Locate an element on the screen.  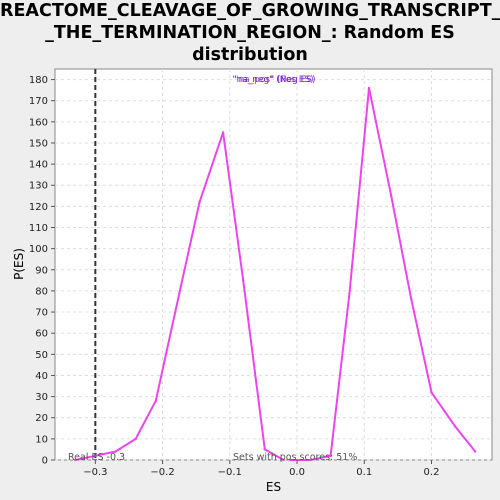
pos-scores-annotation: Sets with pos scores: 51% is located at coordinates (295, 457).